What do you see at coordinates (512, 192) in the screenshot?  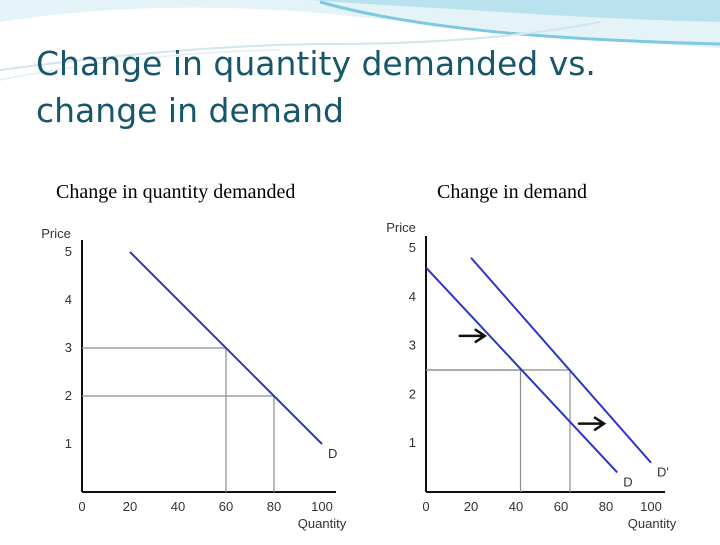 I see `subtitle-right: Change in demand` at bounding box center [512, 192].